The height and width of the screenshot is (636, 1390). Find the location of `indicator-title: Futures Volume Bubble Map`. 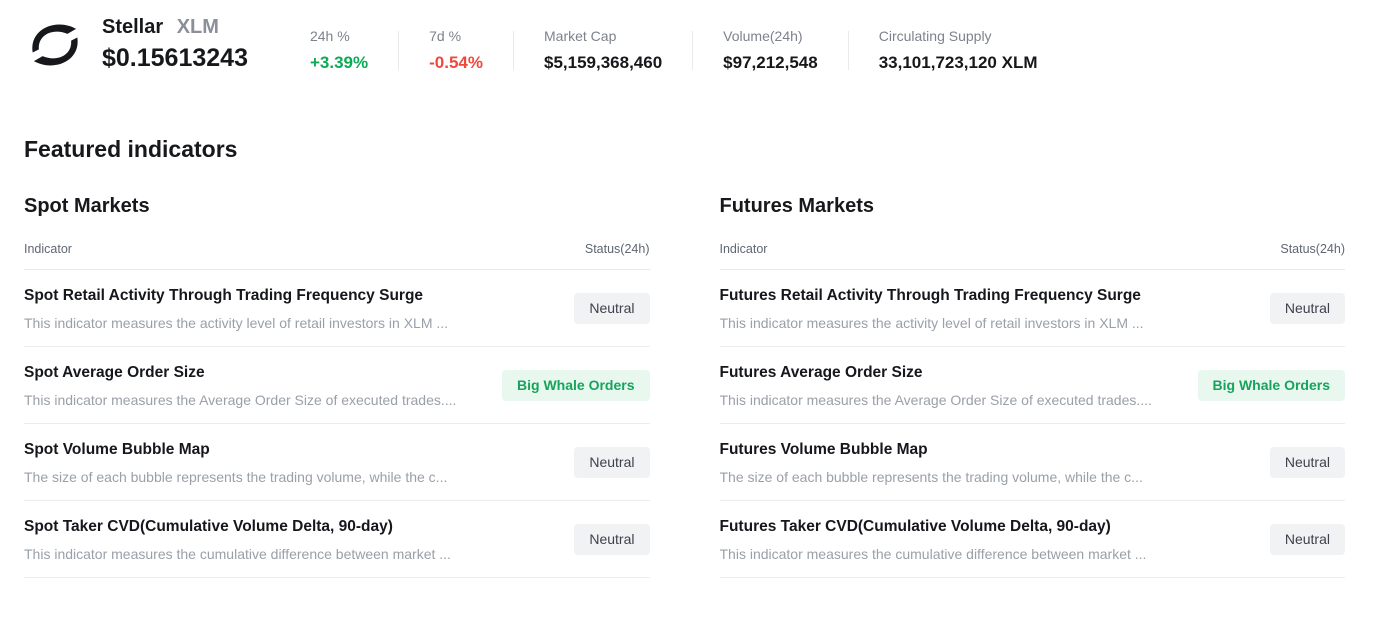

indicator-title: Futures Volume Bubble Map is located at coordinates (823, 449).